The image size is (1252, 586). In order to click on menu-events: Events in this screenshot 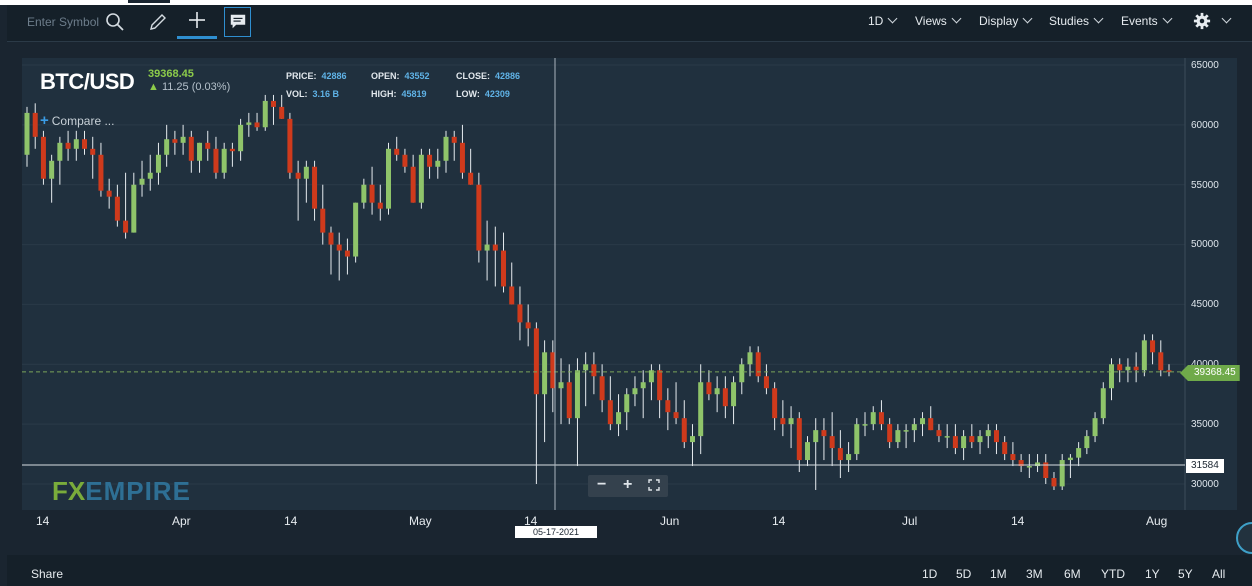, I will do `click(1147, 20)`.